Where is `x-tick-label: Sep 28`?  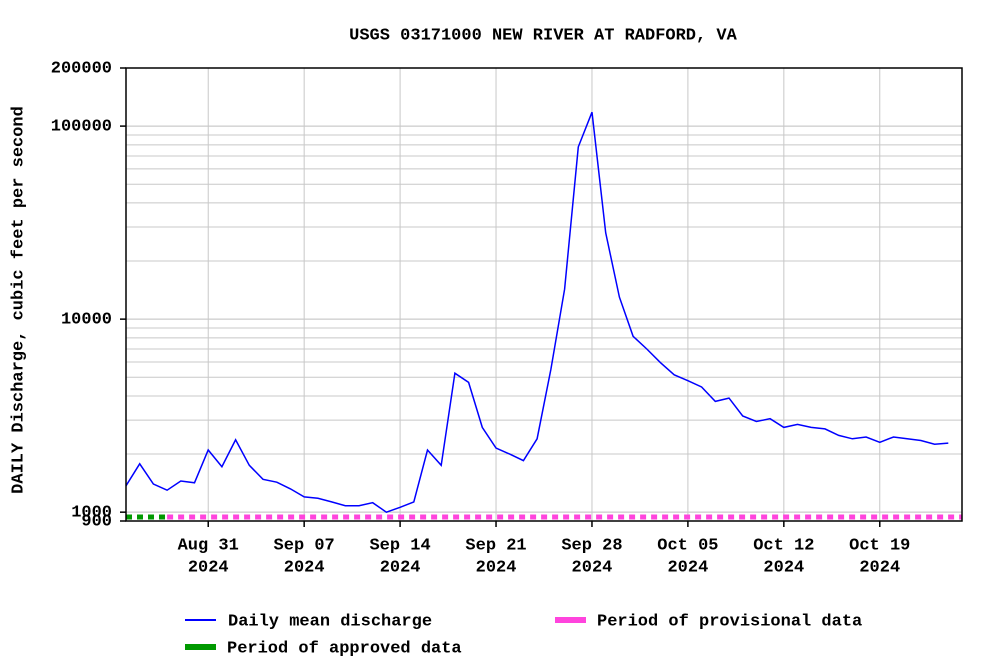
x-tick-label: Sep 28 is located at coordinates (591, 545).